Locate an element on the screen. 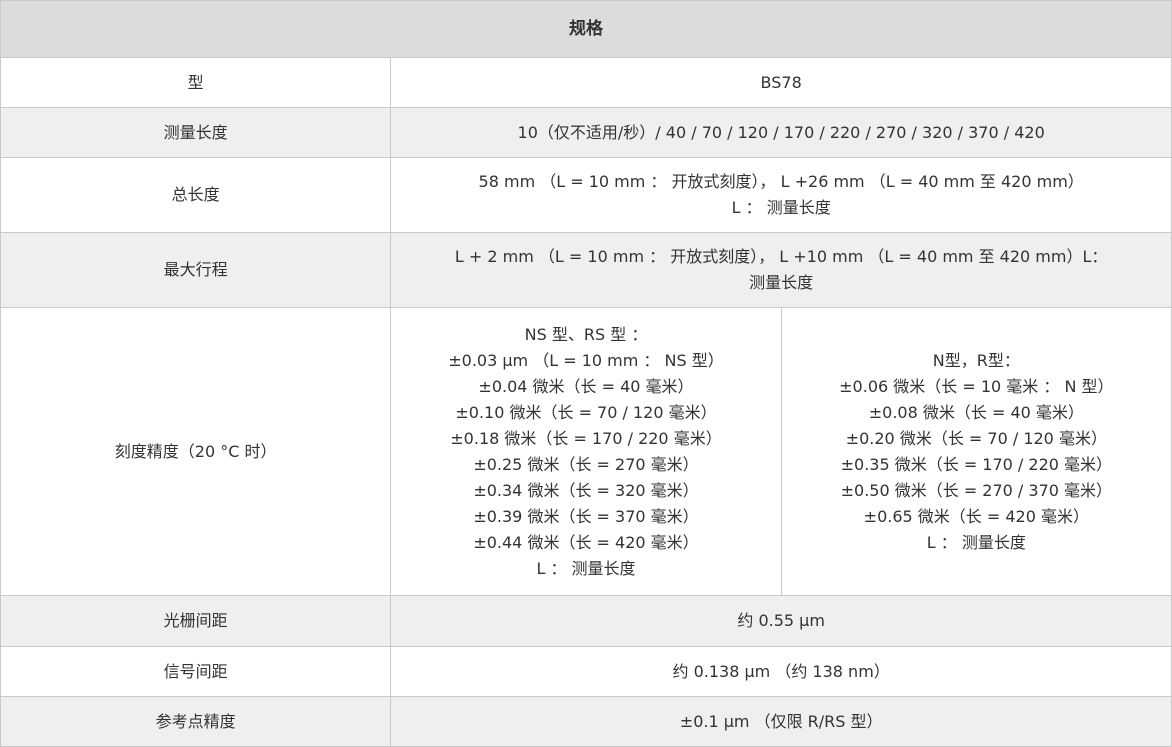 This screenshot has width=1172, height=747. accuracy-line: ±0.44 微米（长 = 420 毫米） is located at coordinates (586, 542).